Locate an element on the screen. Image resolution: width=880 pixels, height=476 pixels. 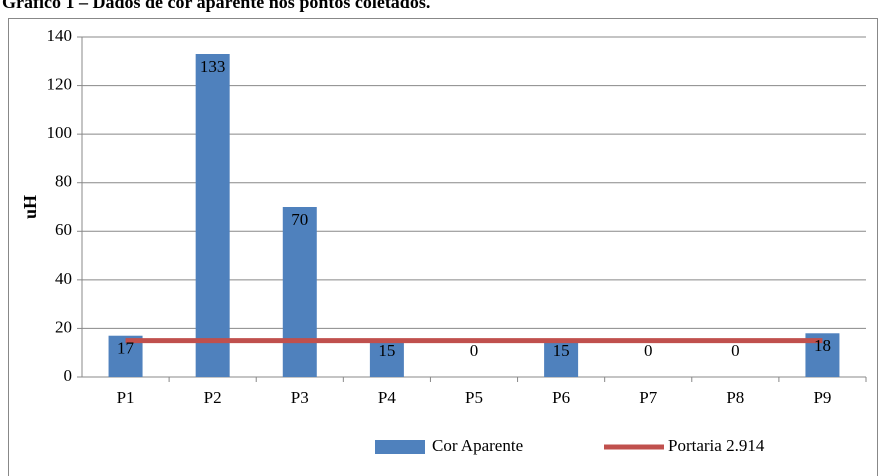
x-tick-label: P4 is located at coordinates (387, 397).